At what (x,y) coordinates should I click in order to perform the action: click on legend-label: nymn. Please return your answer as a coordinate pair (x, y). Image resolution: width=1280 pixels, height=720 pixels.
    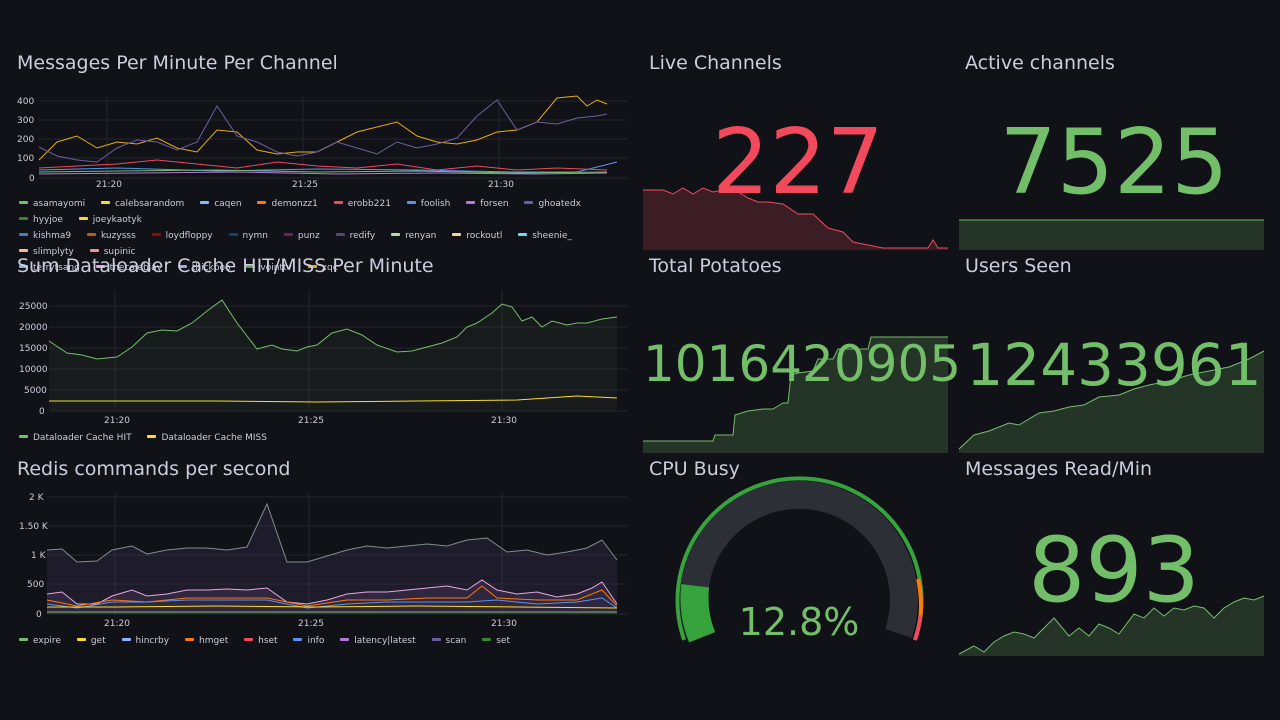
    Looking at the image, I should click on (255, 236).